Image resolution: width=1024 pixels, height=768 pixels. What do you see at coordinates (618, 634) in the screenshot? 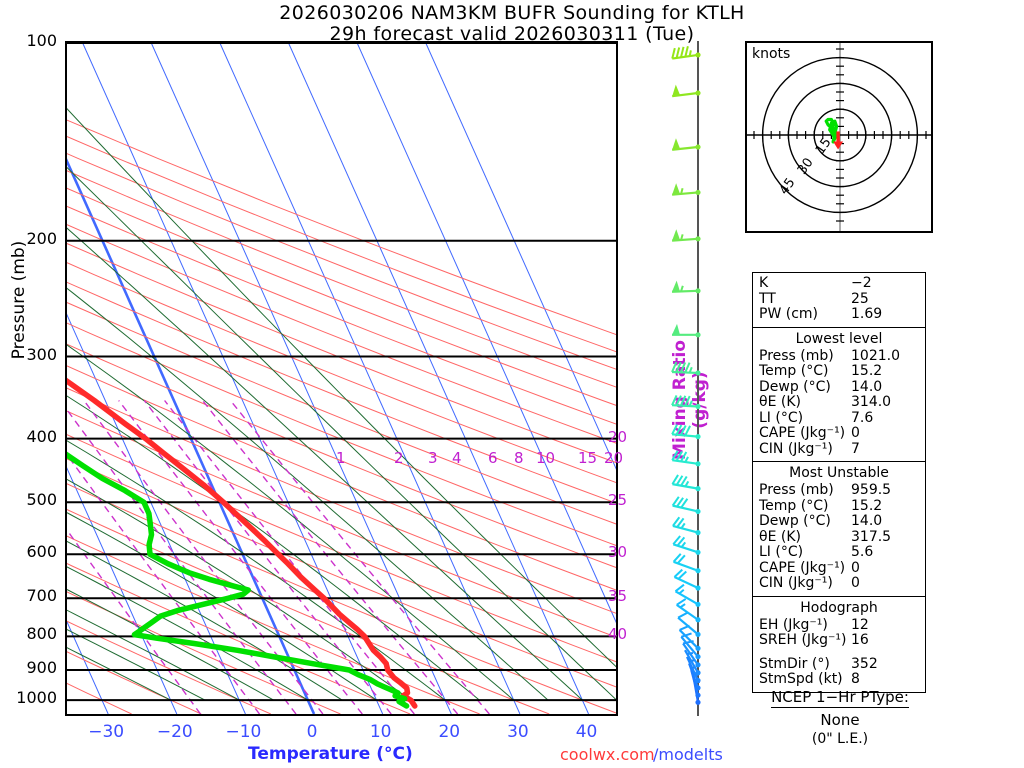
I see `mixing-ratio-right-tick-40: 40` at bounding box center [618, 634].